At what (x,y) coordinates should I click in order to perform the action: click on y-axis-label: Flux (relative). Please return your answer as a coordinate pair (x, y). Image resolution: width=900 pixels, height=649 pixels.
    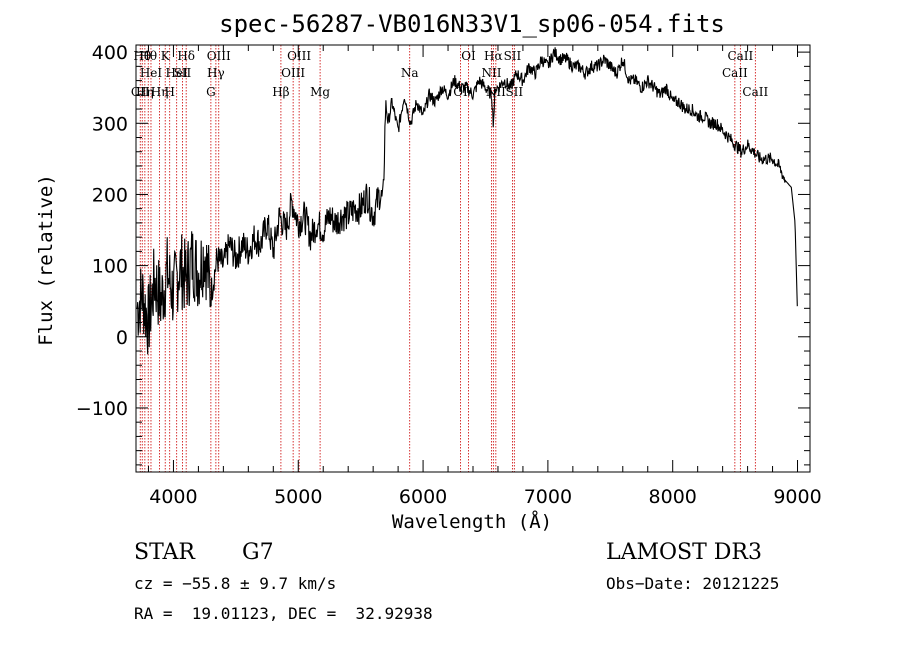
    Looking at the image, I should click on (46, 260).